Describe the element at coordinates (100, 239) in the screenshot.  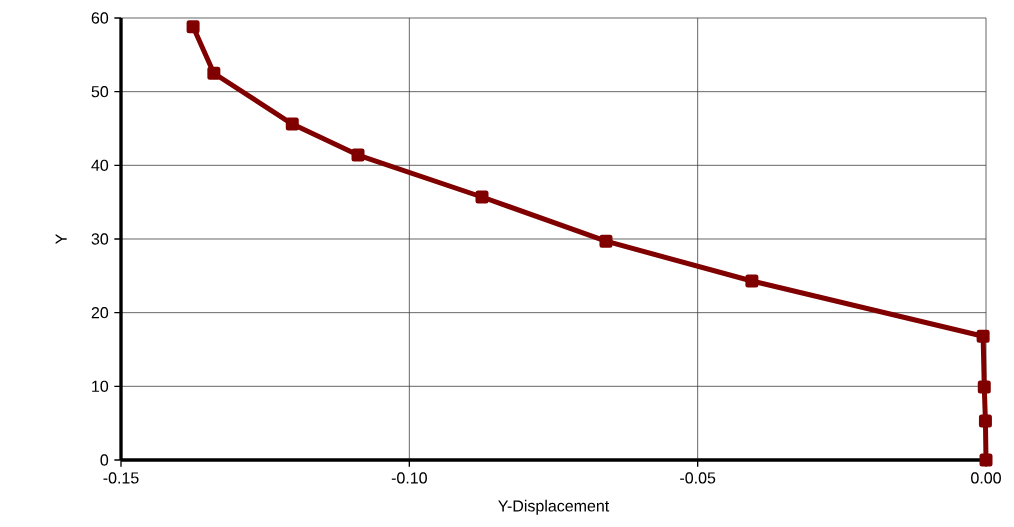
I see `y-tick-label: 30` at that location.